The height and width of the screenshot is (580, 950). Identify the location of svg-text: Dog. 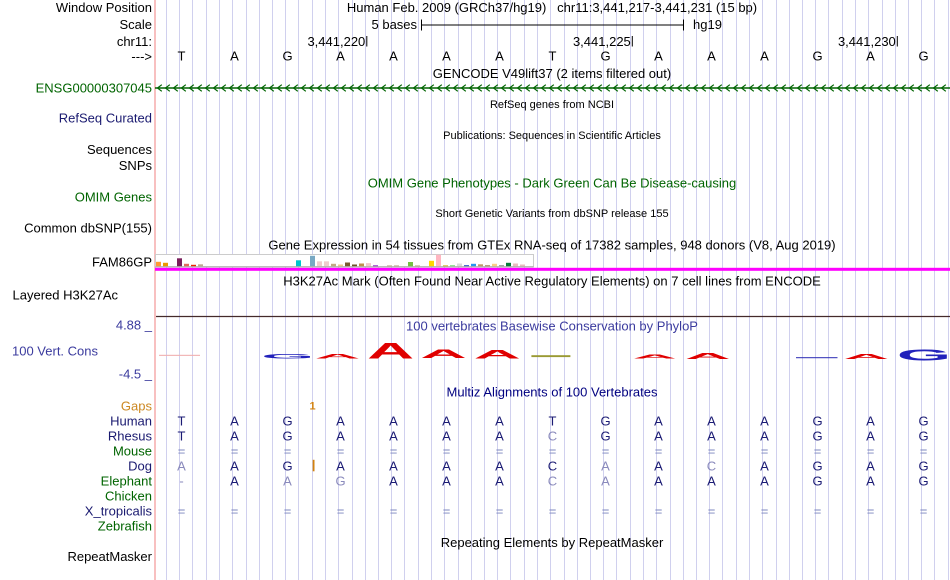
(140, 466).